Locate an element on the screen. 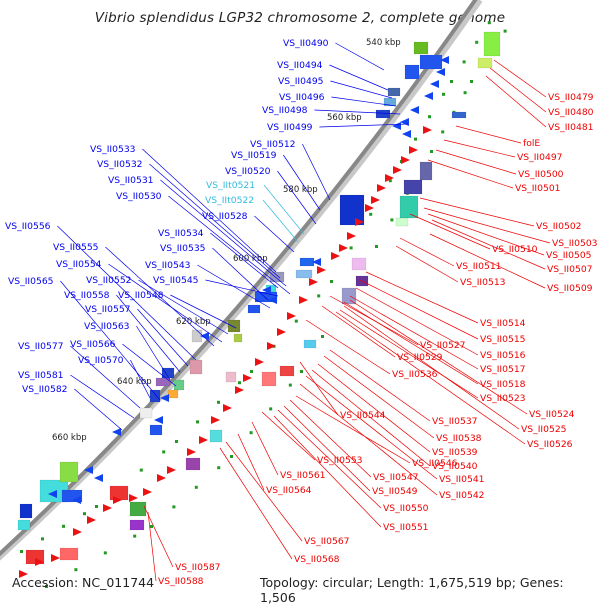 Image resolution: width=600 pixels, height=605 pixels. minus-gene-label: VS_II0566 is located at coordinates (93, 344).